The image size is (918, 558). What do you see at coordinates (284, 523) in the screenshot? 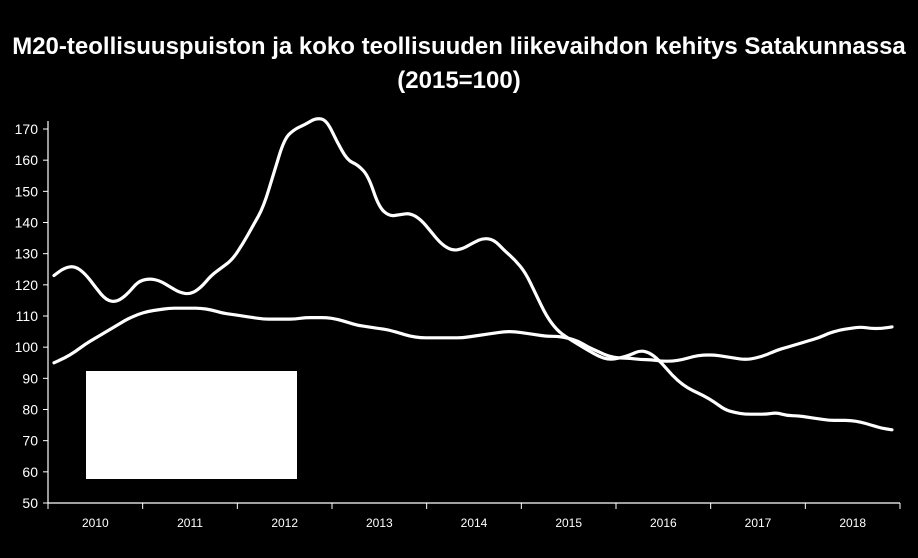
I see `x-tick-label: 2012` at bounding box center [284, 523].